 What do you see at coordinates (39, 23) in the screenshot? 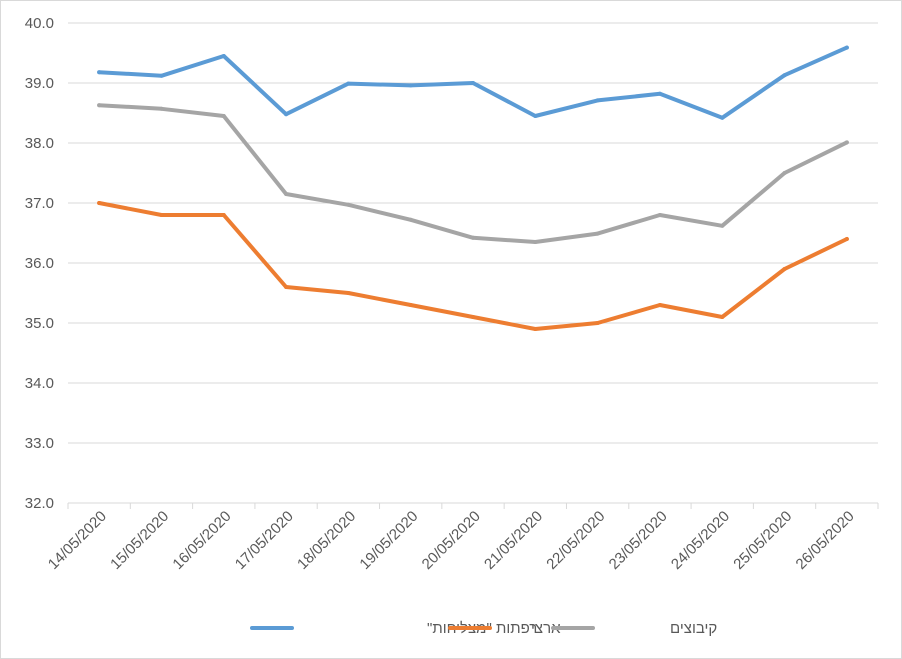
I see `y-tick-label: 40.0` at bounding box center [39, 23].